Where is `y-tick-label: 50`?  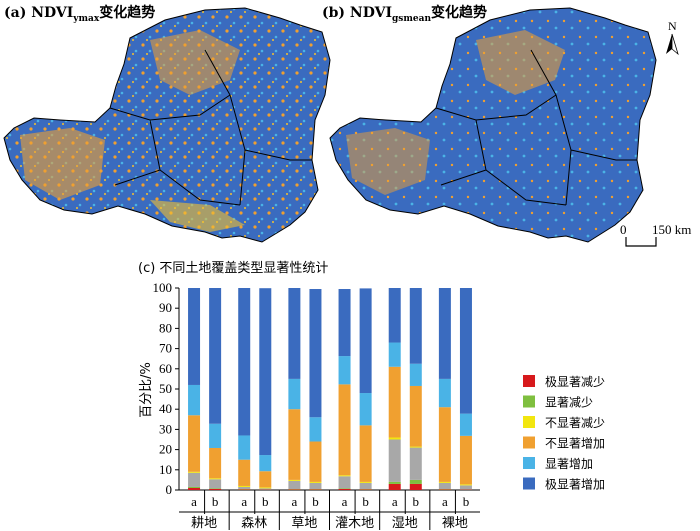
y-tick-label: 50 is located at coordinates (165, 388).